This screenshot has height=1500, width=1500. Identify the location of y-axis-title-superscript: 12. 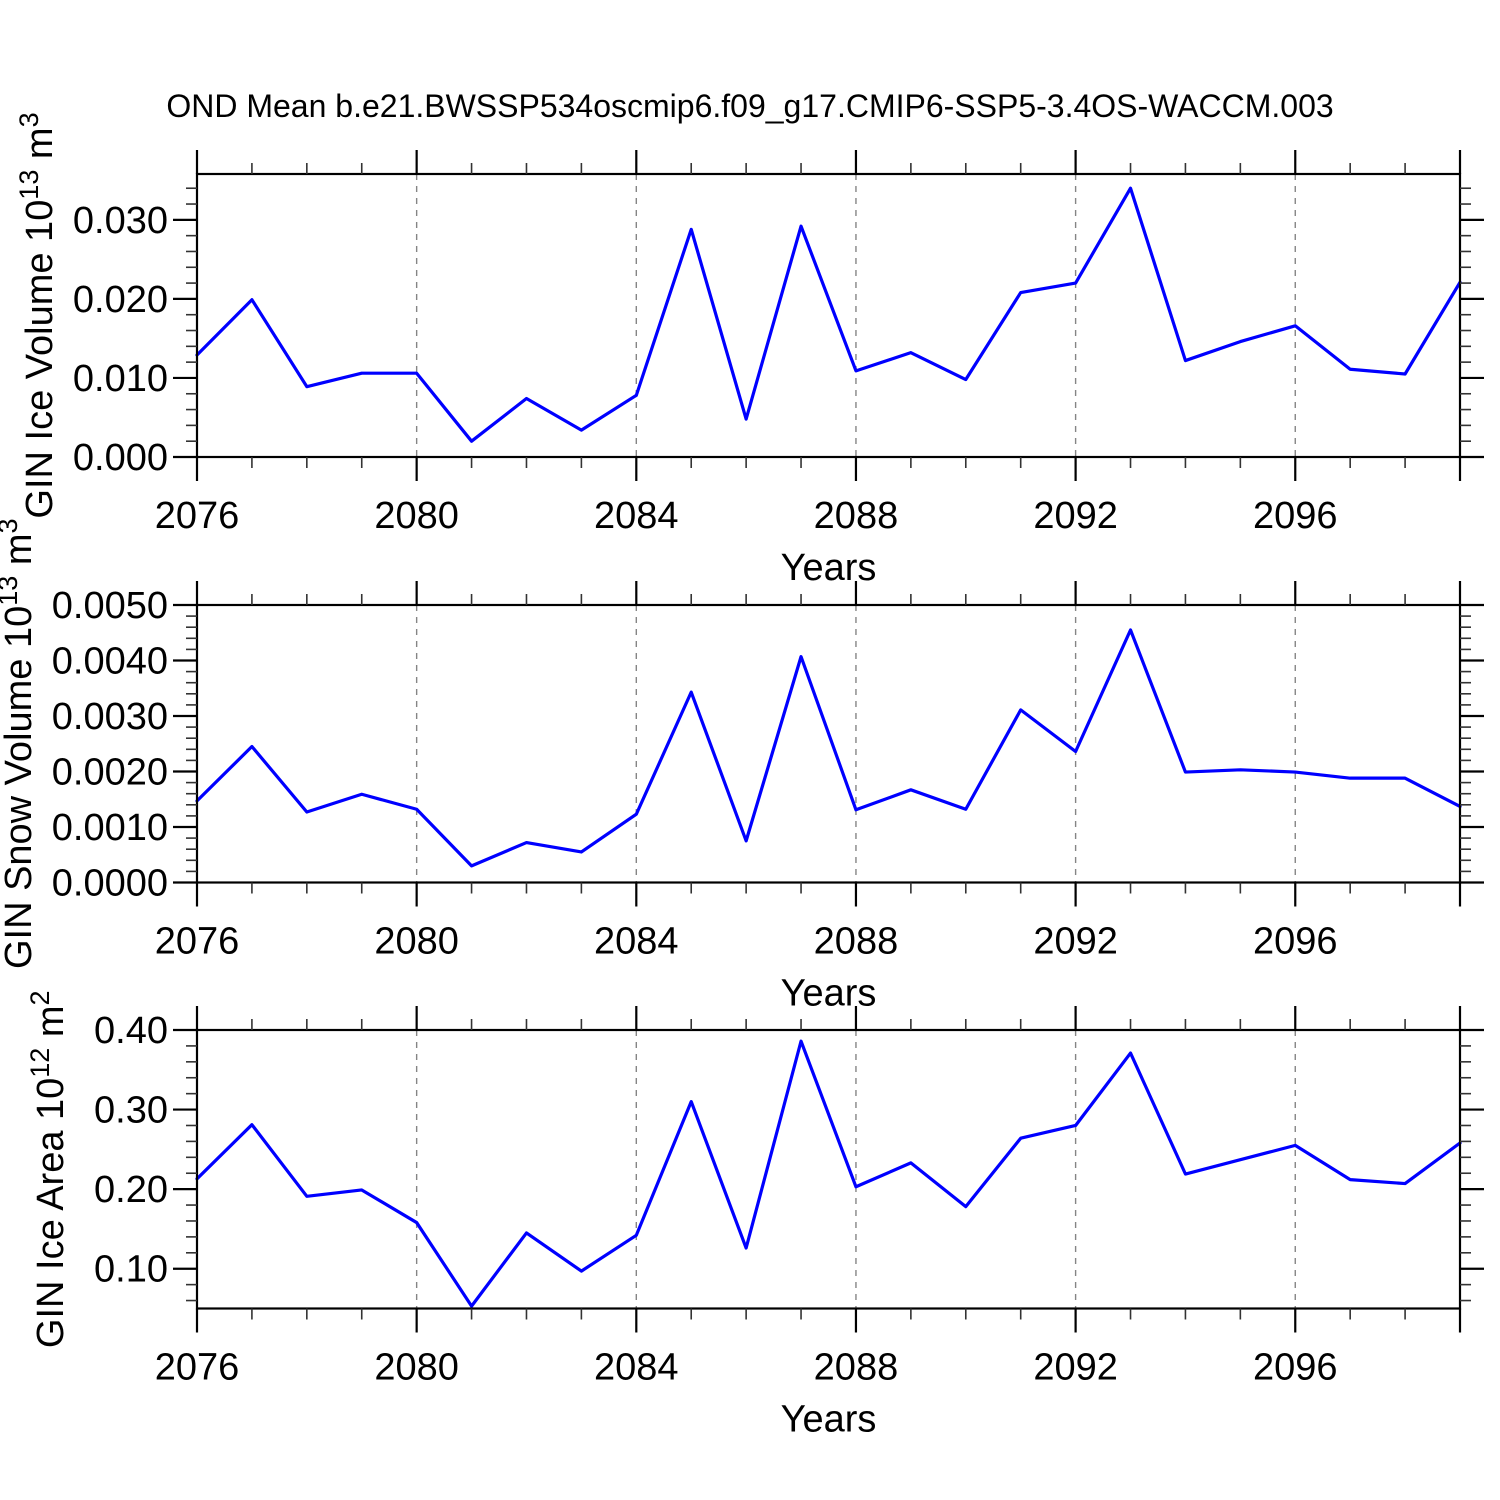
(40, 1063).